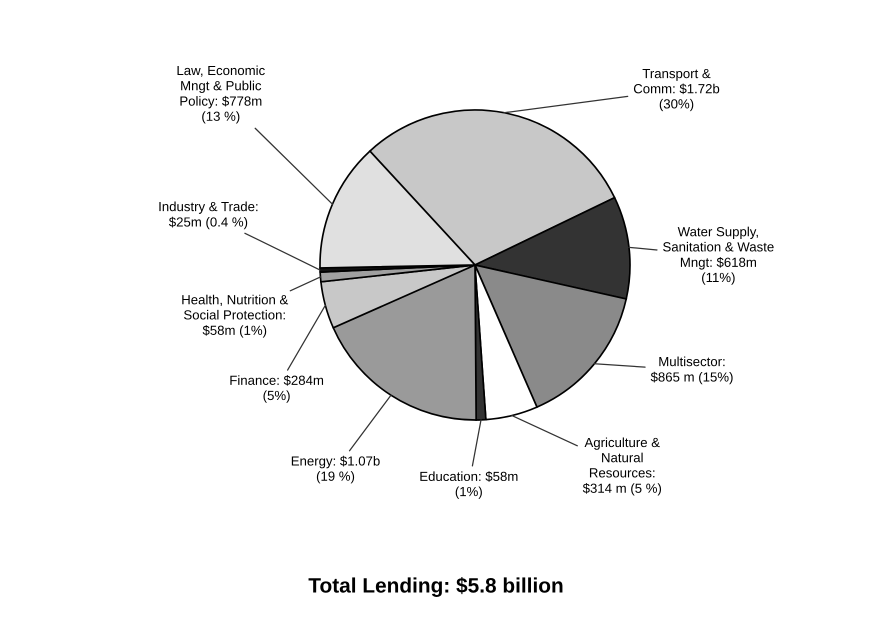 The width and height of the screenshot is (873, 617). I want to click on slice-label: Transport & Comm: $1.72b (30%), so click(677, 90).